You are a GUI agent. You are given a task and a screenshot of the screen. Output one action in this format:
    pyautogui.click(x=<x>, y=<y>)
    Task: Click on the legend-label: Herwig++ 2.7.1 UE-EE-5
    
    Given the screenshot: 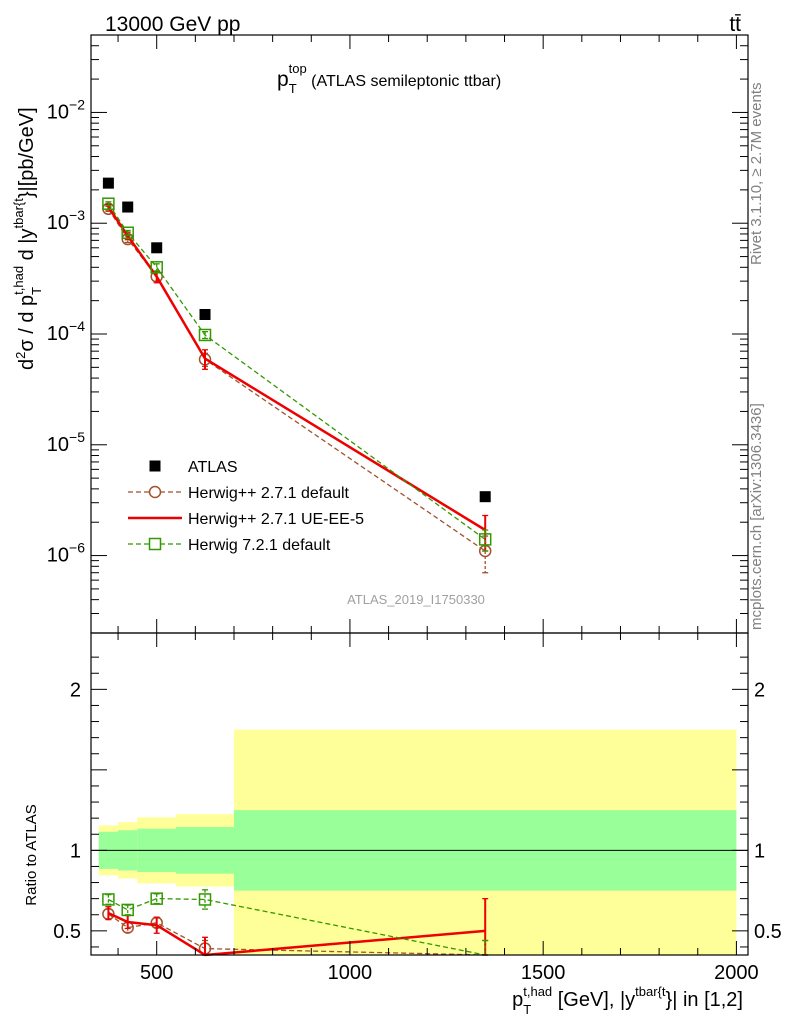 What is the action you would take?
    pyautogui.click(x=276, y=519)
    